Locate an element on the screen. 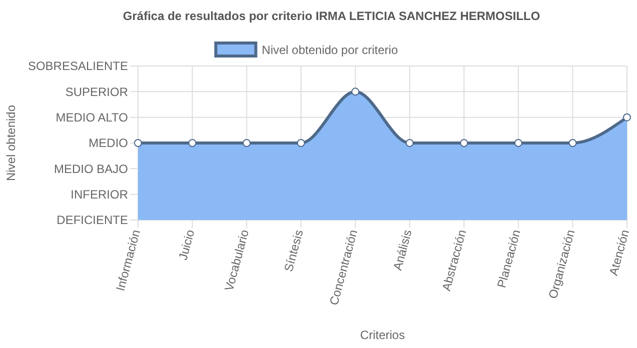 The image size is (637, 348). category-label: SUPERIOR is located at coordinates (96, 91).